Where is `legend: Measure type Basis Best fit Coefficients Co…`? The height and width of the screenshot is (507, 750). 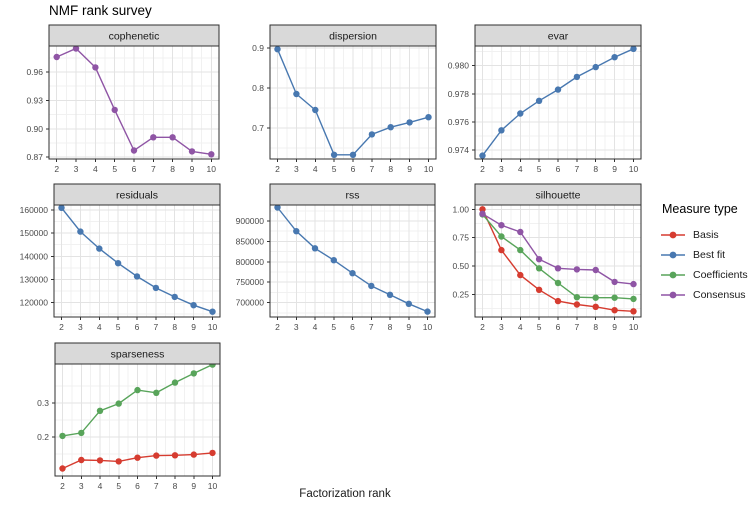 legend: Measure type Basis Best fit Coefficients Co… is located at coordinates (704, 253).